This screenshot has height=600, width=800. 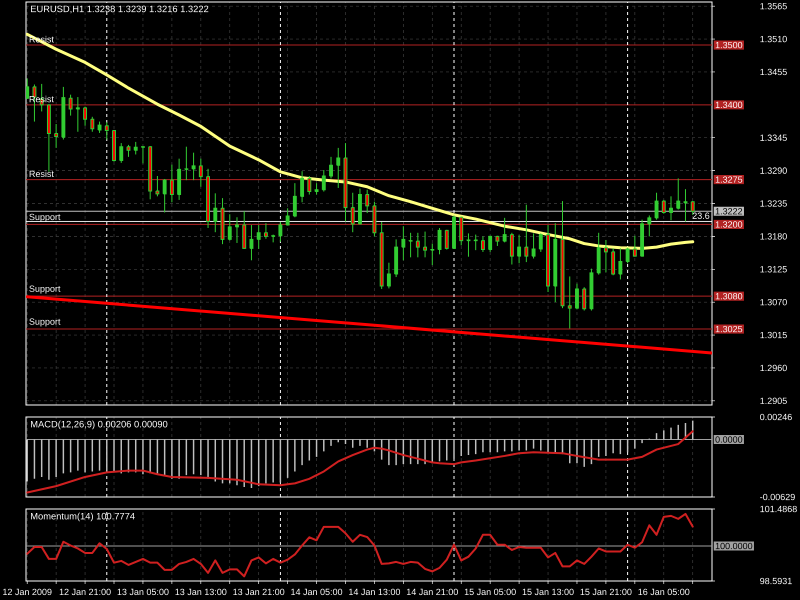 What do you see at coordinates (776, 581) in the screenshot?
I see `y-tick-label: 98.5931` at bounding box center [776, 581].